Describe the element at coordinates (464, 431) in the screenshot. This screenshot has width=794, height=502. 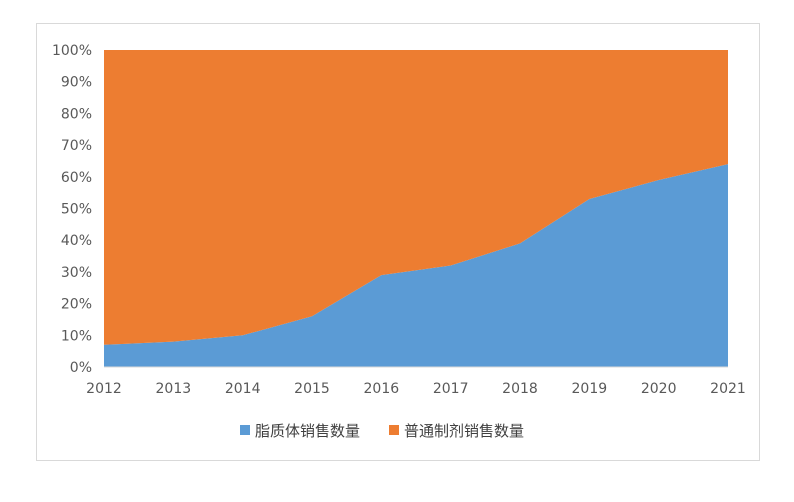
I see `legend-label: 普通制剂销售数量` at that location.